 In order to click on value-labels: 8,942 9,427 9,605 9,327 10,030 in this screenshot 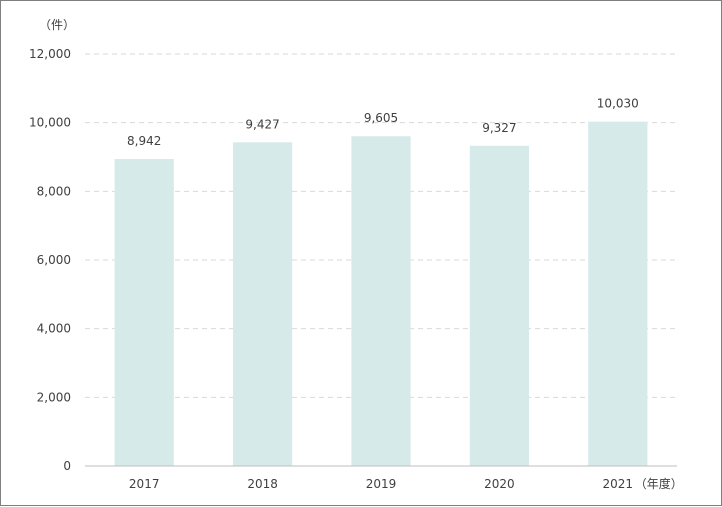, I will do `click(383, 122)`.